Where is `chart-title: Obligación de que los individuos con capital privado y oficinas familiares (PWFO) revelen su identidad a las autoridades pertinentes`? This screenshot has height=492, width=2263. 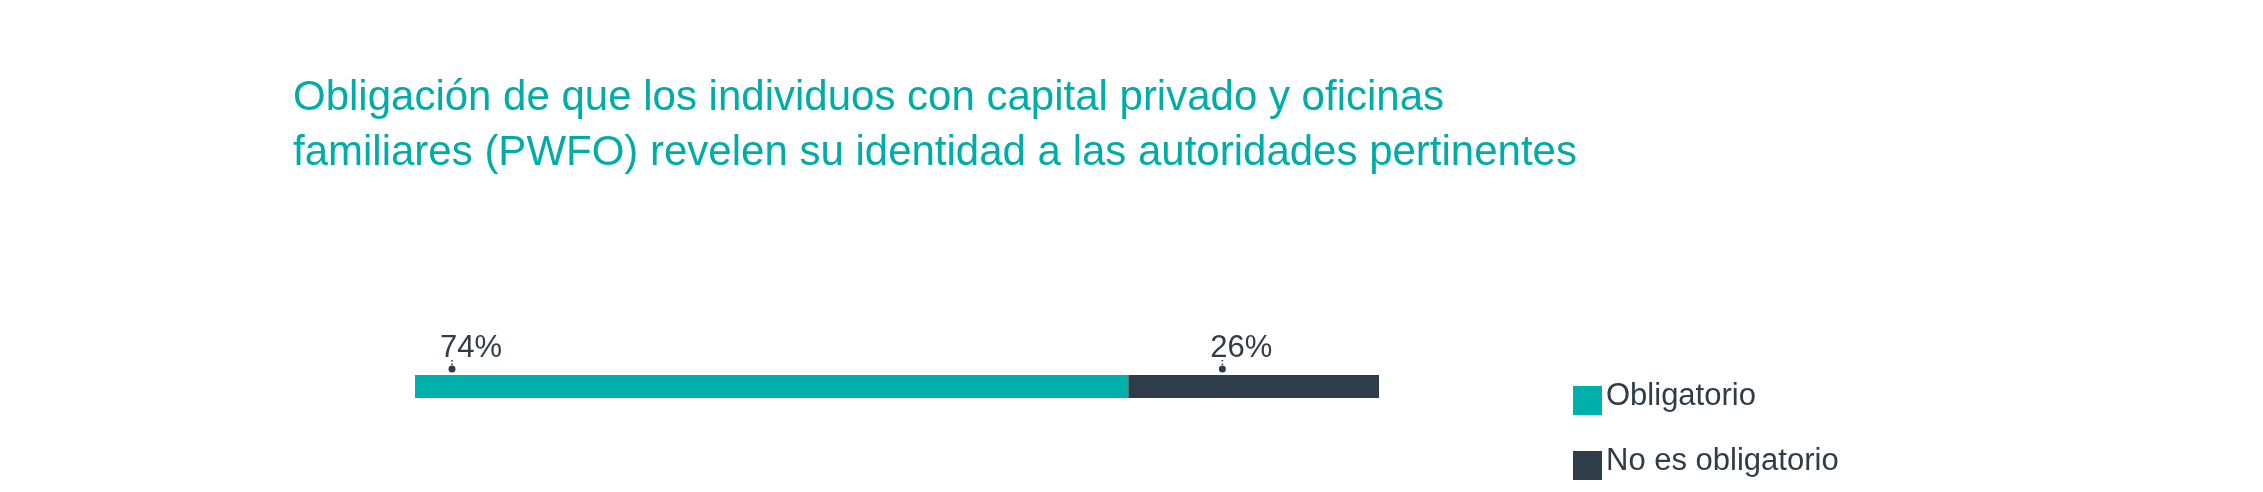
chart-title: Obligación de que los individuos con capital privado y oficinas familiares (PWFO) revelen su identidad a las autoridades pertinentes is located at coordinates (935, 123).